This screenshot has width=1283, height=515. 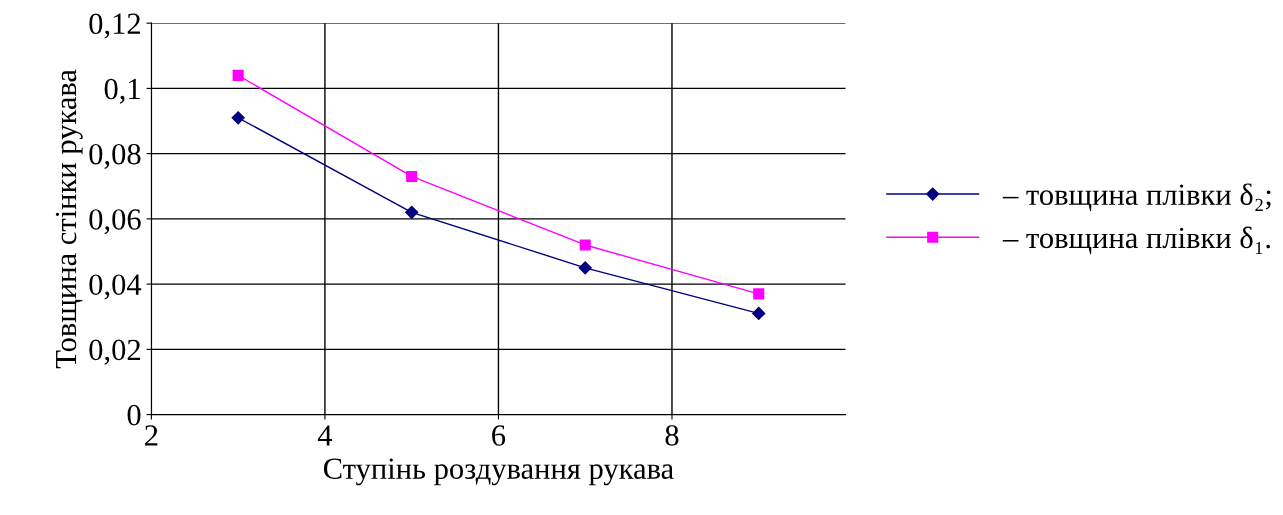 I want to click on x-tick-label: 2, so click(x=151, y=435).